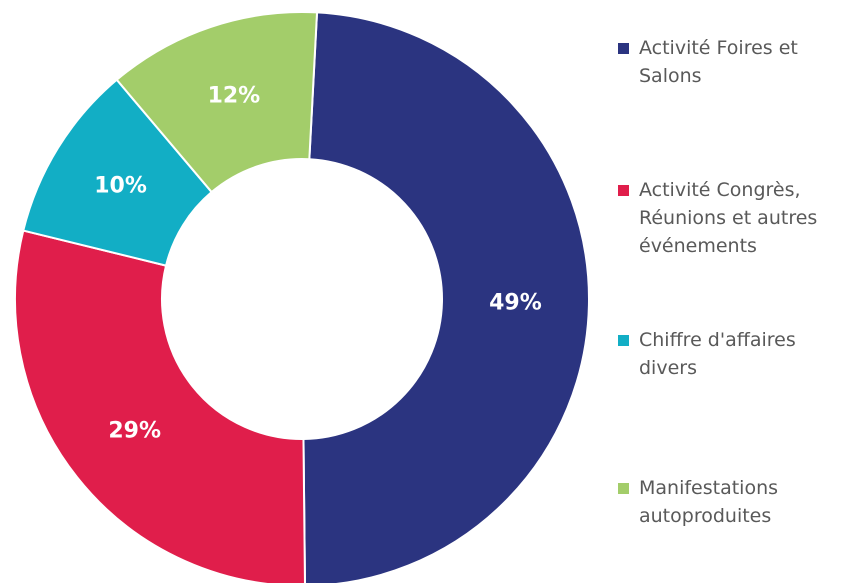  I want to click on legend-item: Manifestations autoproduites, so click(736, 502).